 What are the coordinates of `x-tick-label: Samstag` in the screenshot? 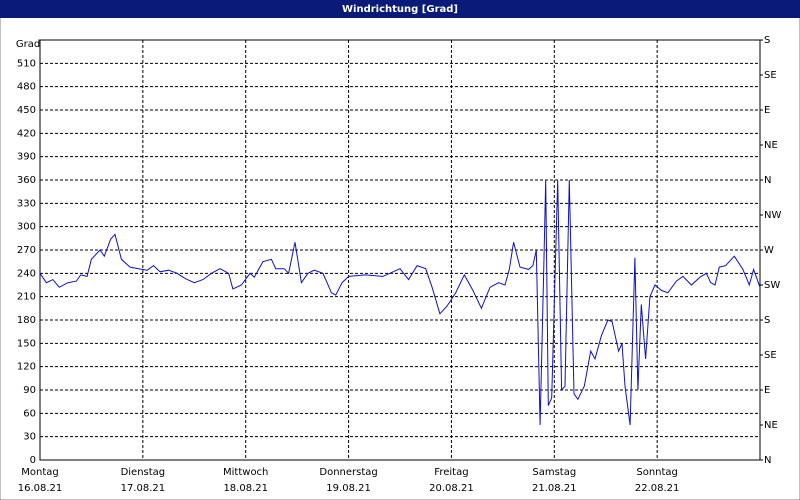 It's located at (554, 472).